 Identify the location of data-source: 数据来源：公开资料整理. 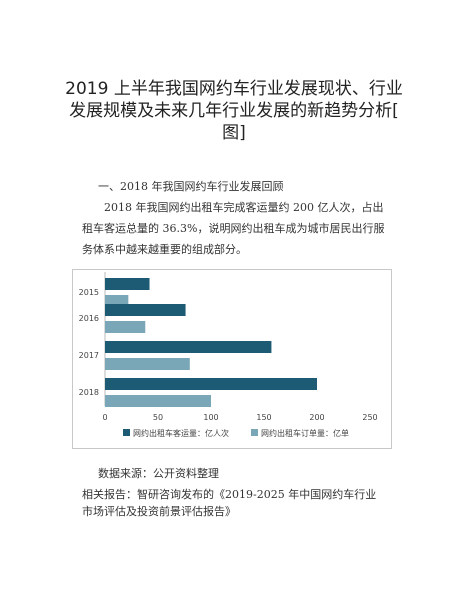
(158, 473).